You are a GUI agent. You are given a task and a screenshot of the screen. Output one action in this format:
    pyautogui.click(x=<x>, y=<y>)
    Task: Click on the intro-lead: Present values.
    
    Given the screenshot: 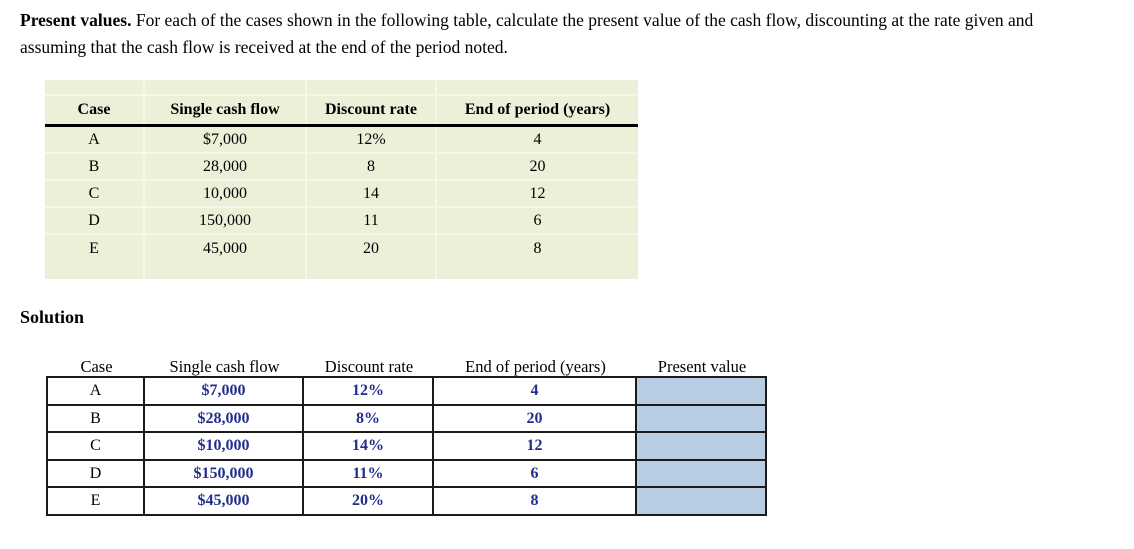 What is the action you would take?
    pyautogui.click(x=76, y=20)
    